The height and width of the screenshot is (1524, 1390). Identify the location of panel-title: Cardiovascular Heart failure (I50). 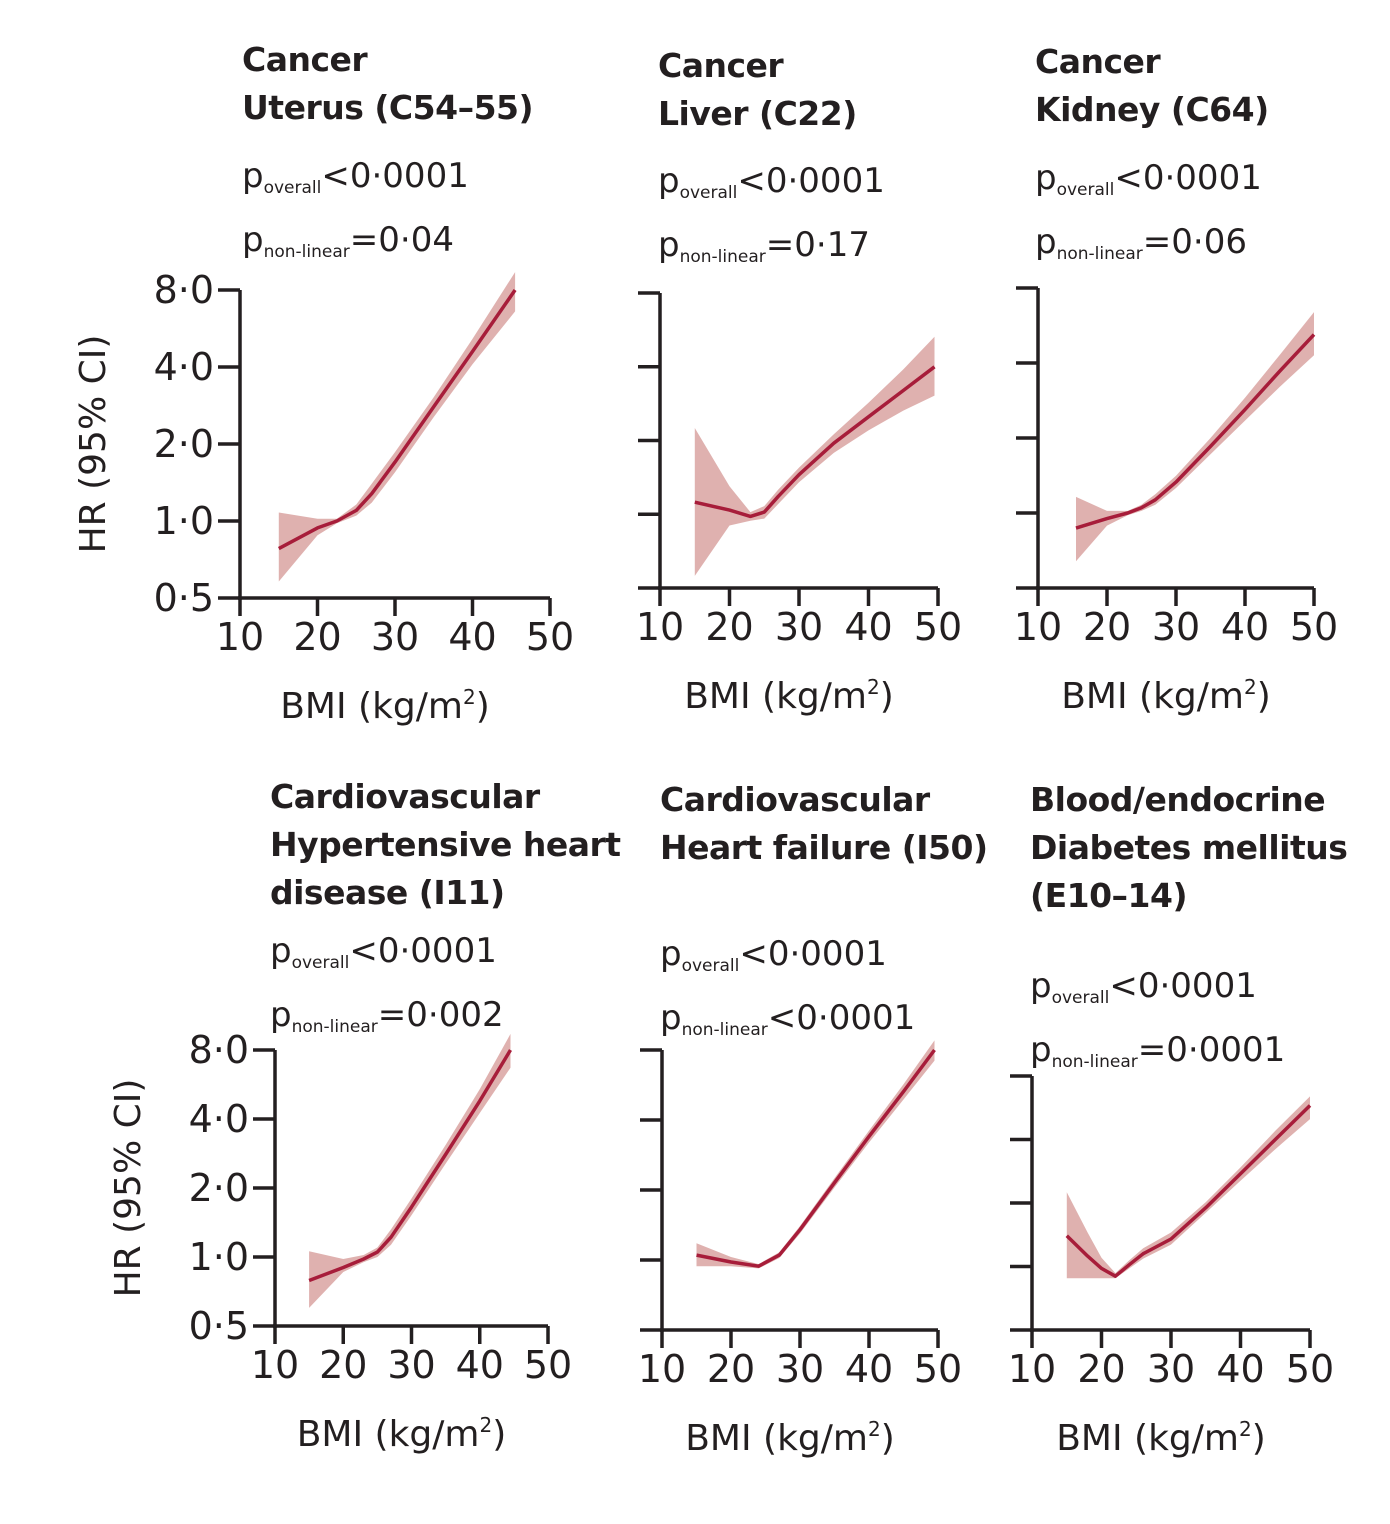
(824, 824).